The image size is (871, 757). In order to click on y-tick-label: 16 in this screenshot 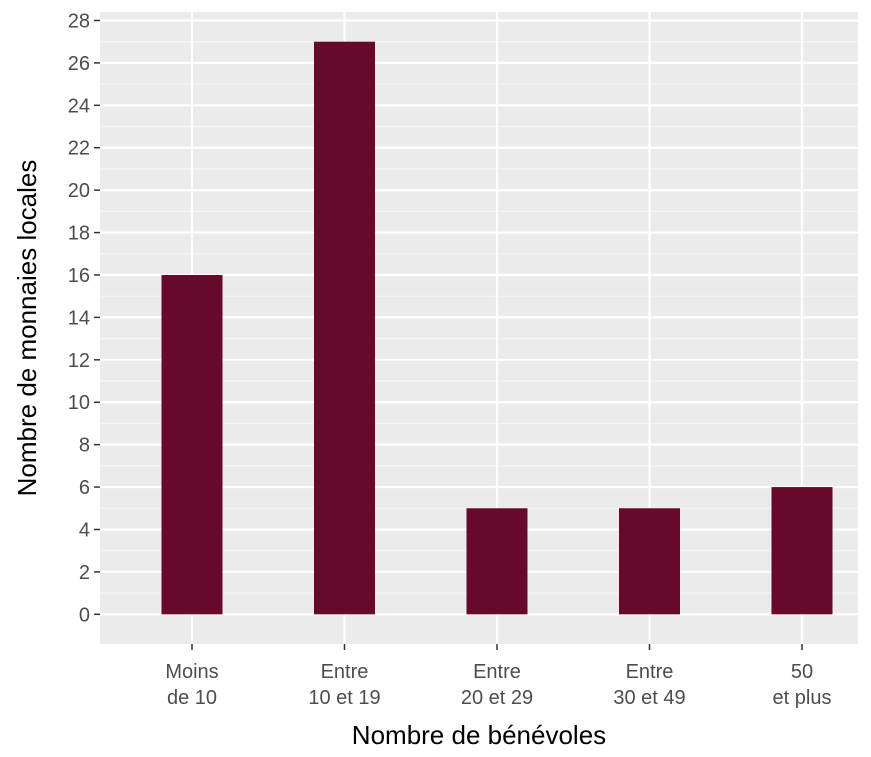, I will do `click(79, 276)`.